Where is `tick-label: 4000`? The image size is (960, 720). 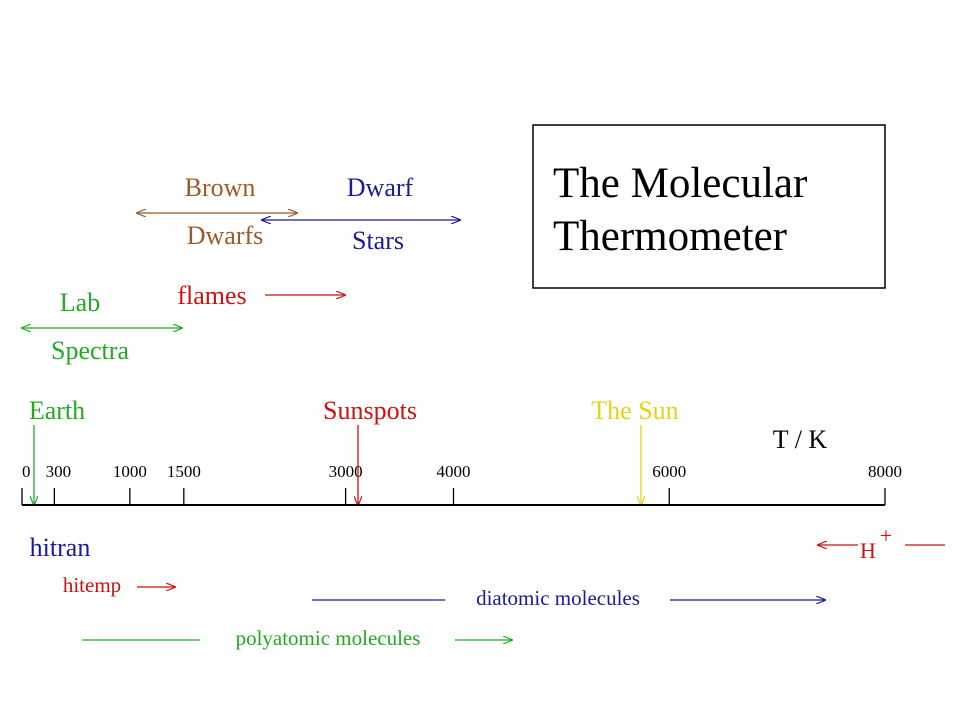 tick-label: 4000 is located at coordinates (454, 471).